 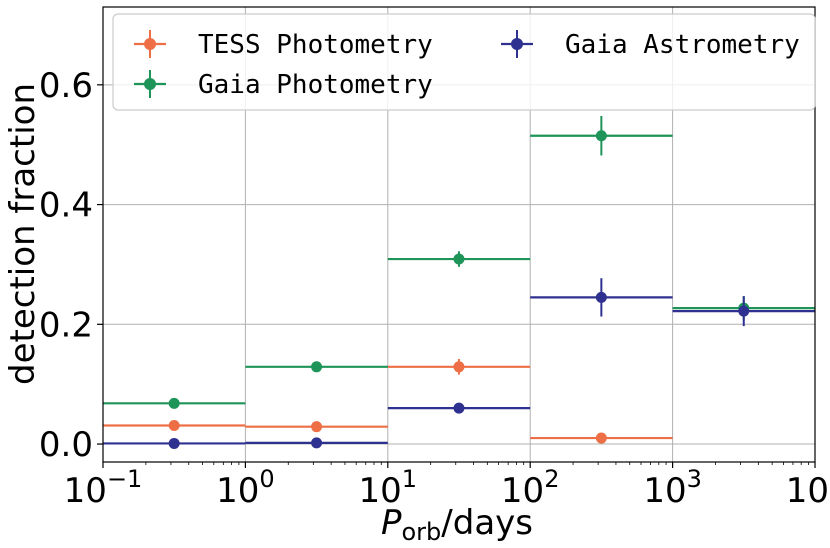 I want to click on x-tick-label: 10³, so click(x=672, y=488).